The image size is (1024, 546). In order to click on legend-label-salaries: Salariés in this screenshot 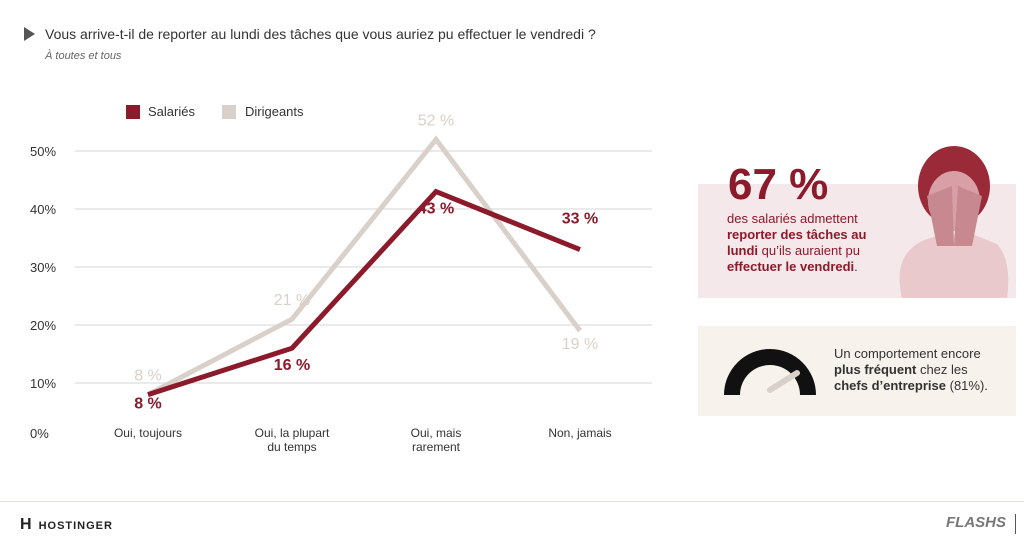, I will do `click(171, 111)`.